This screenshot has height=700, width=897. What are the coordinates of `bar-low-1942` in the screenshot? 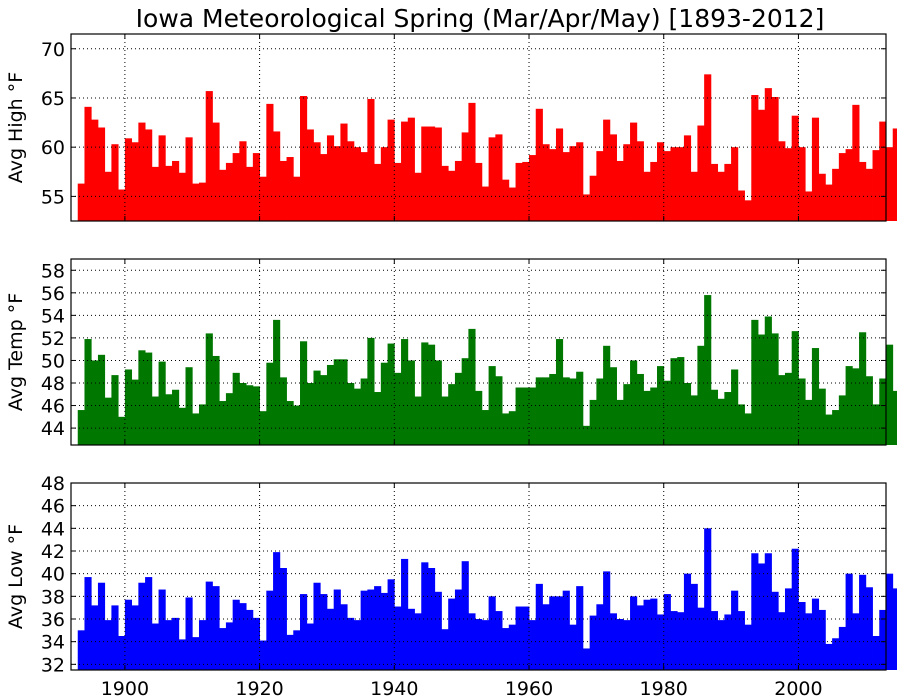 It's located at (411, 639).